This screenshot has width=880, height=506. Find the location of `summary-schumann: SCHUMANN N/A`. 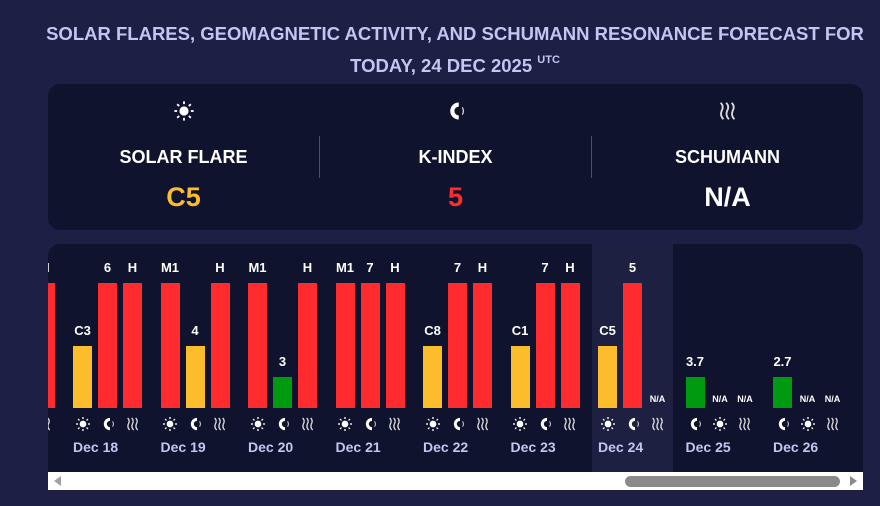

summary-schumann: SCHUMANN N/A is located at coordinates (727, 157).